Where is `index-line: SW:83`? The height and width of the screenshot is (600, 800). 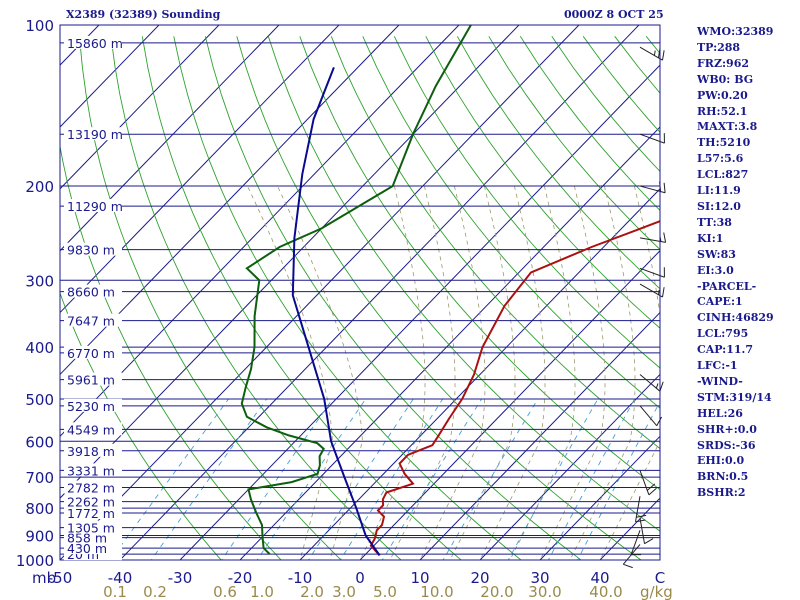 index-line: SW:83 is located at coordinates (716, 254).